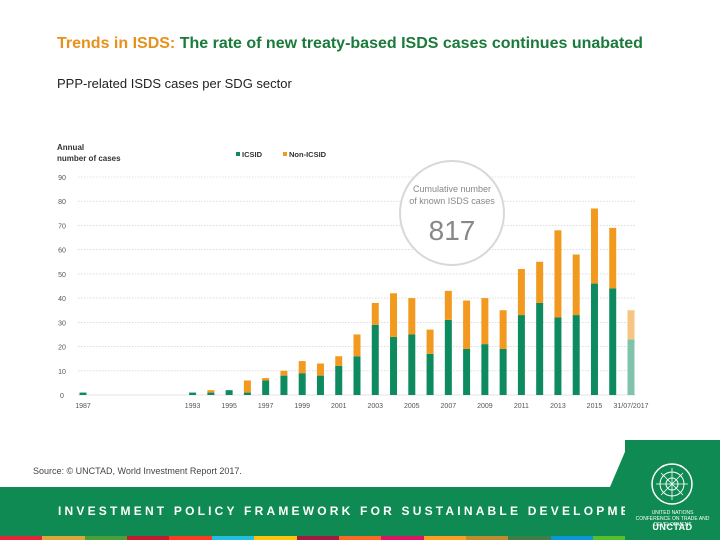 The height and width of the screenshot is (540, 720). What do you see at coordinates (521, 292) in the screenshot?
I see `bar-non-icsid-2011` at bounding box center [521, 292].